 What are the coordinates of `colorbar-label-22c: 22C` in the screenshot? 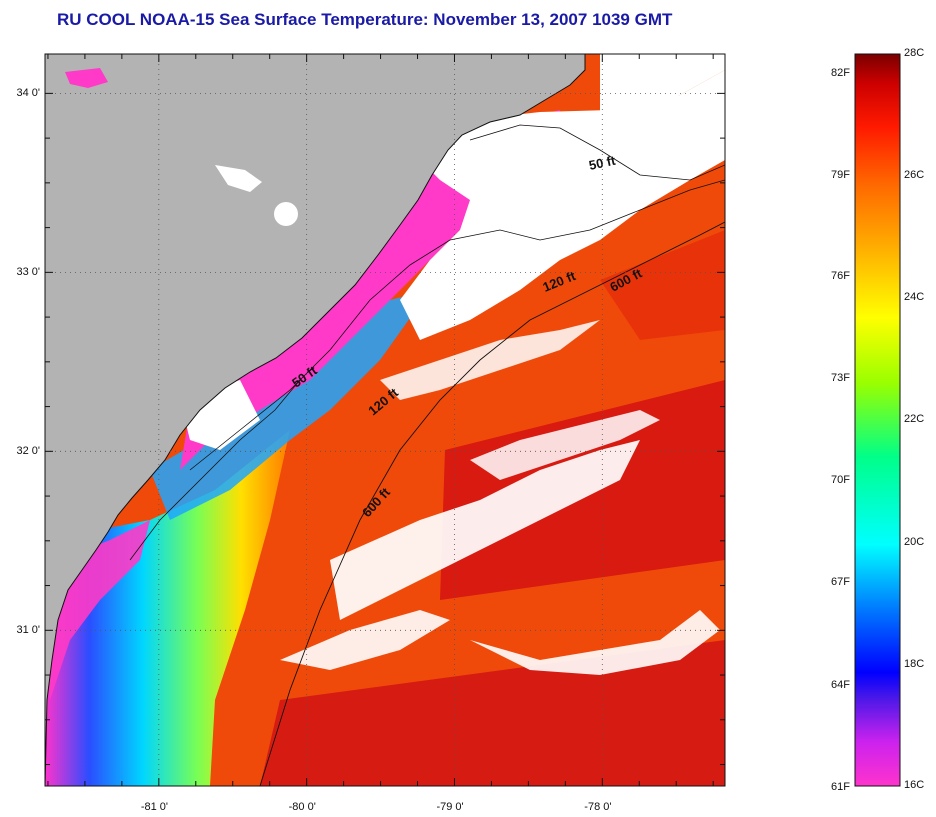 It's located at (914, 419).